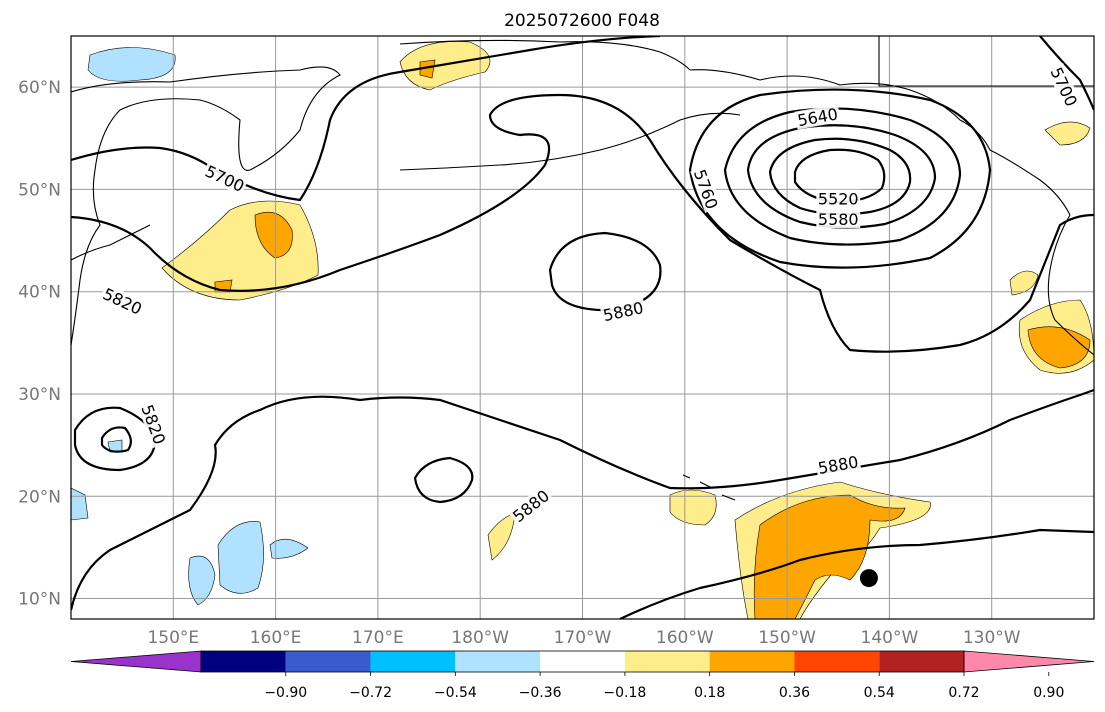  I want to click on contour-5700-ne, so click(1066, 73).